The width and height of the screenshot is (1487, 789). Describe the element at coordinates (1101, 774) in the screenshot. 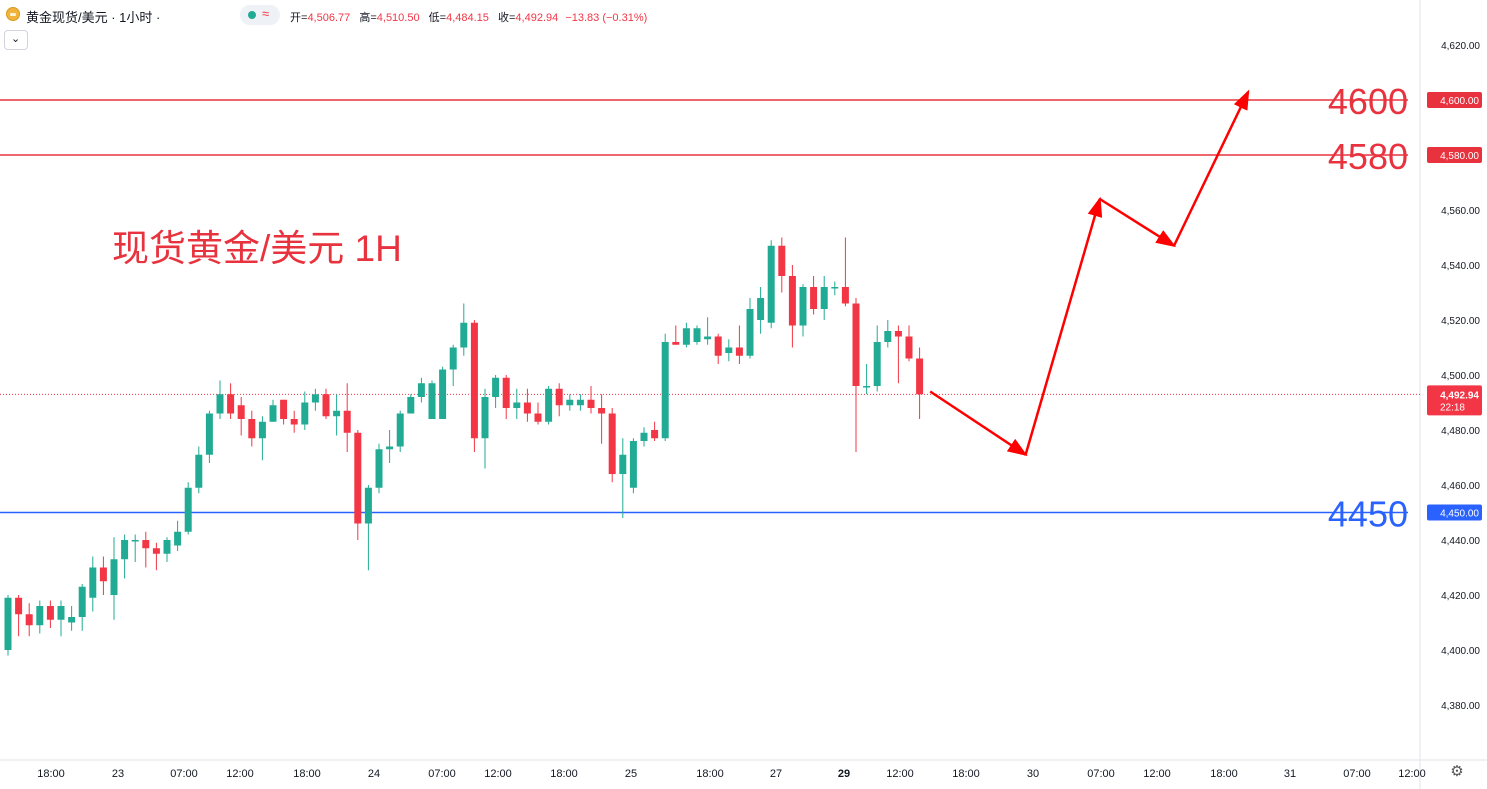

I see `time-tick-label: 07:00` at that location.